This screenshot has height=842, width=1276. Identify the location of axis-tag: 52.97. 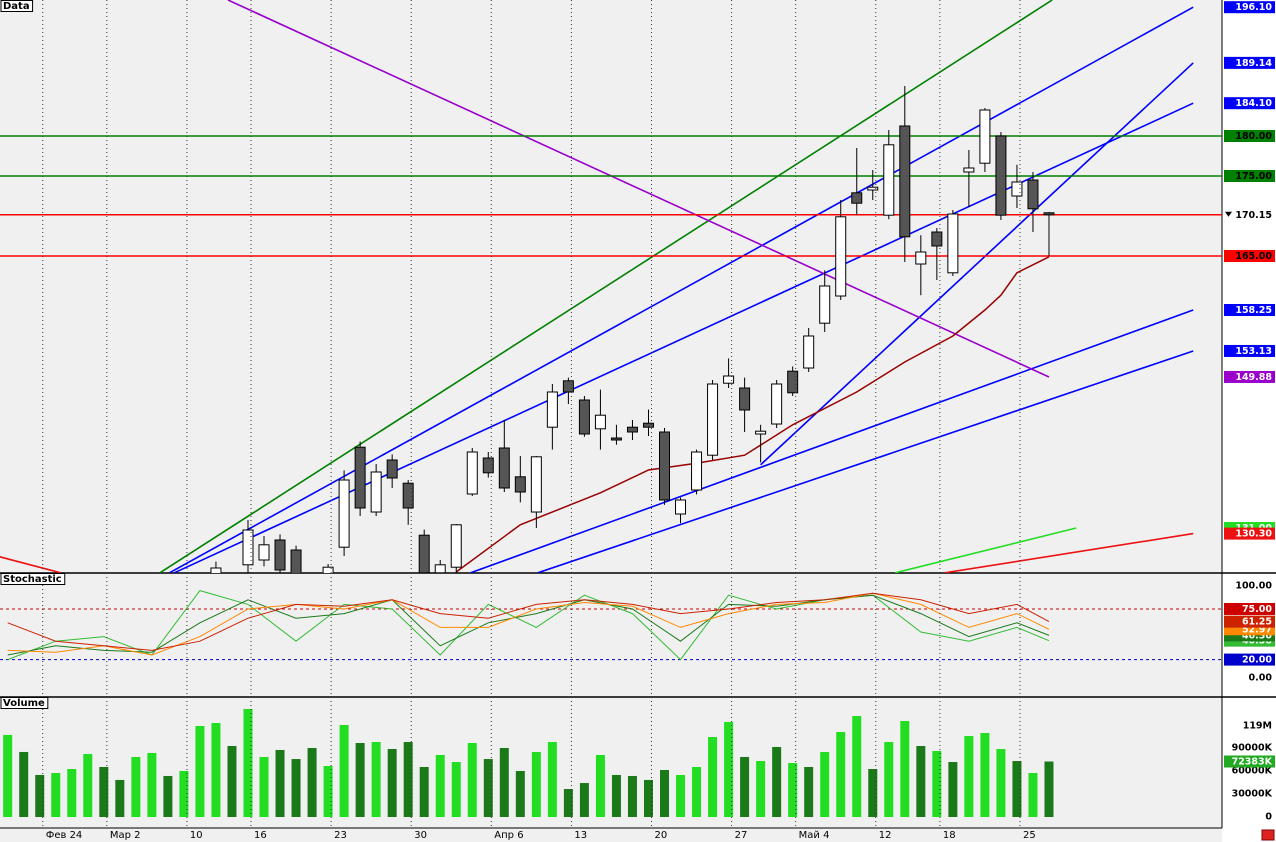
(1257, 629).